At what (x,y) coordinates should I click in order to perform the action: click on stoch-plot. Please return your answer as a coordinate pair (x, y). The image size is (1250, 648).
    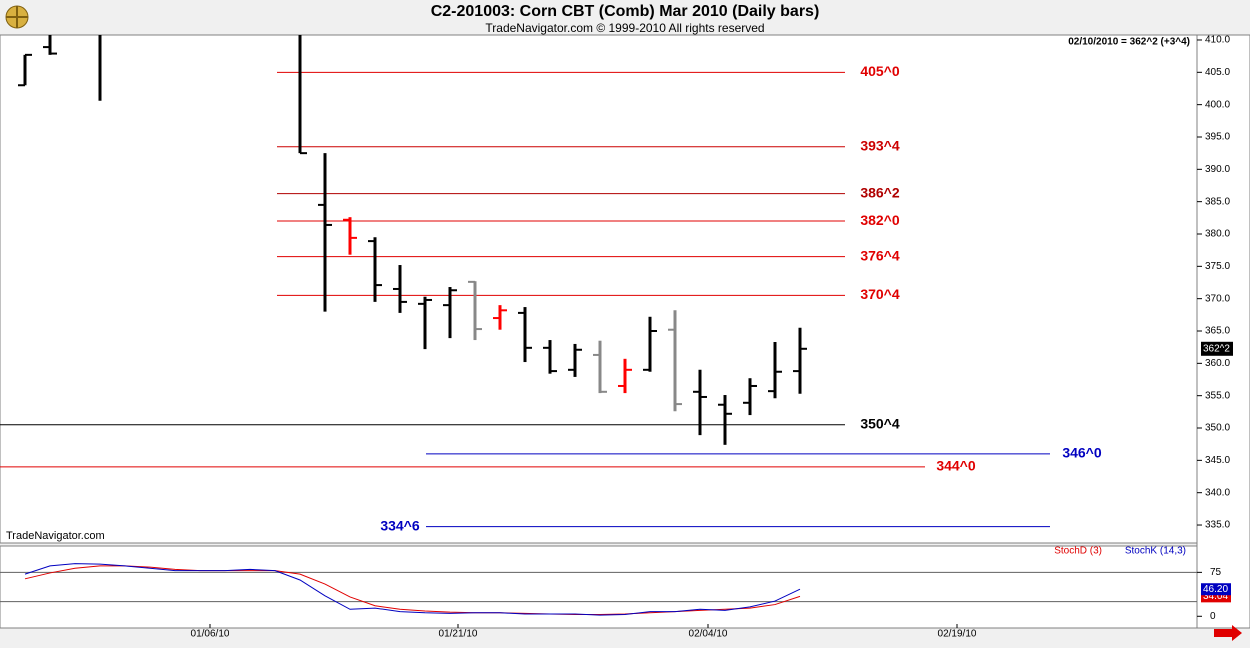
    Looking at the image, I should click on (598, 589).